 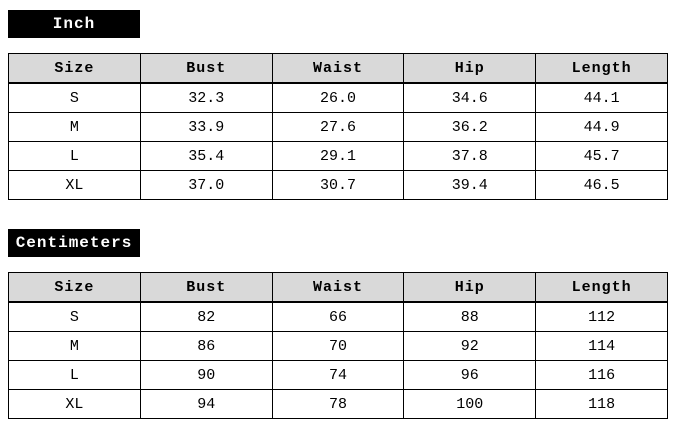 I want to click on table-cell: 92, so click(x=470, y=346).